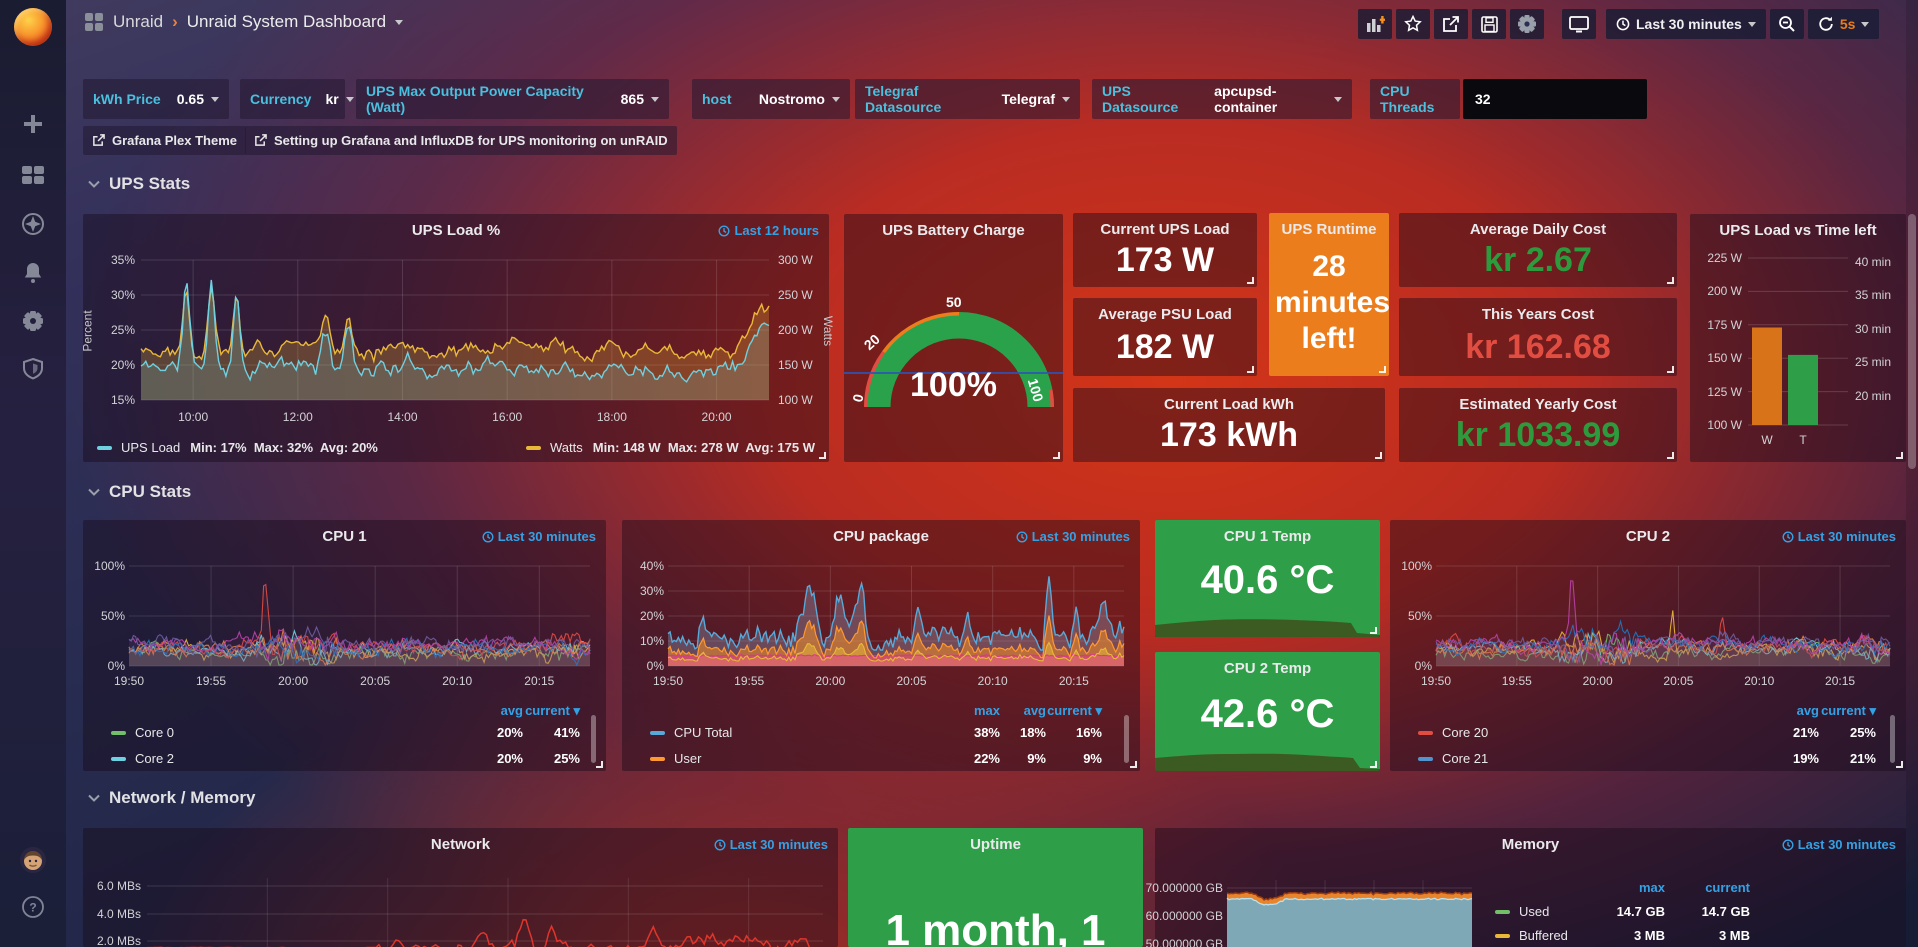 The image size is (1918, 947). I want to click on legend-series: Core 20, so click(1453, 732).